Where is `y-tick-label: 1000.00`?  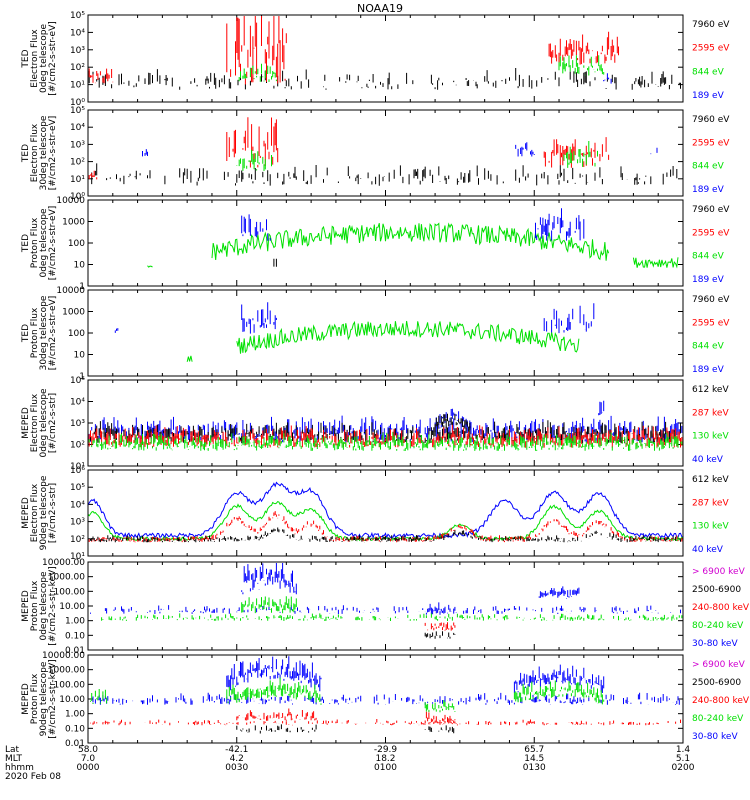 y-tick-label: 1000.00 is located at coordinates (66, 578).